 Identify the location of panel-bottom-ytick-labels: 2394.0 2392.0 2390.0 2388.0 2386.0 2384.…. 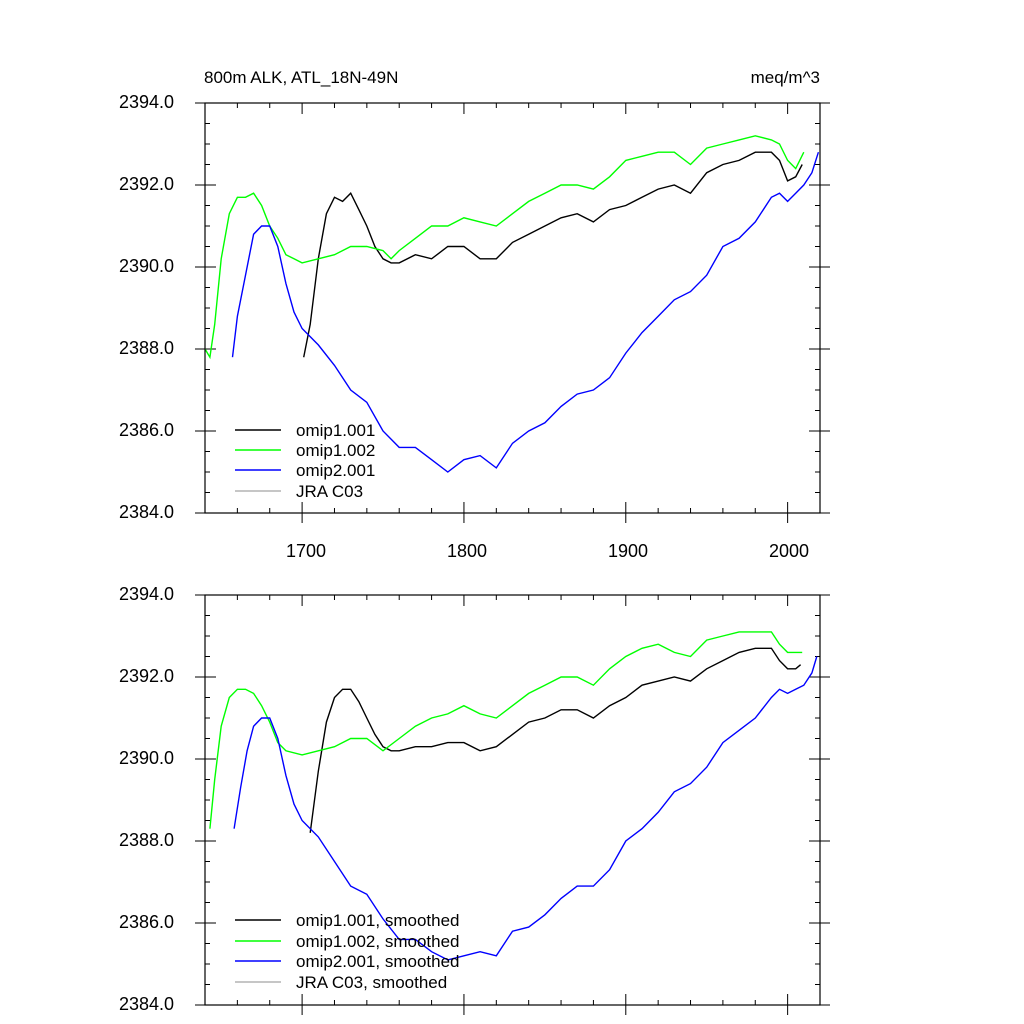
(146, 799).